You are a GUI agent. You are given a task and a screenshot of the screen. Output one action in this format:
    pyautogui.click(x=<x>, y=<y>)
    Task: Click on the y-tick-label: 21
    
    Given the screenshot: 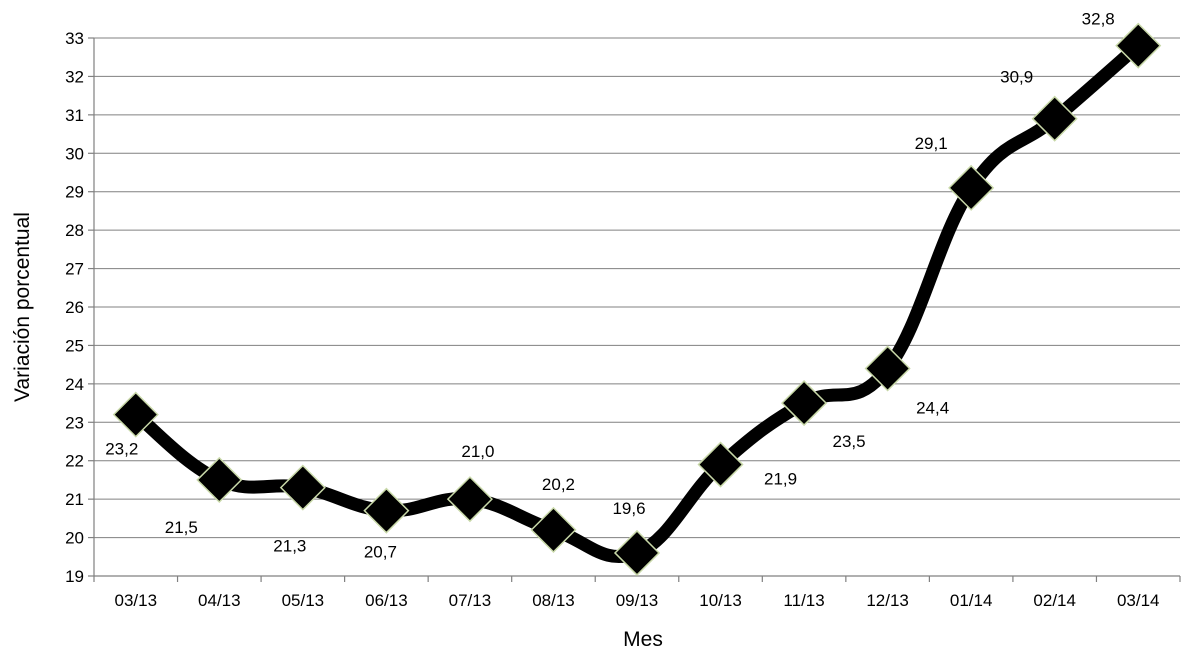 What is the action you would take?
    pyautogui.click(x=74, y=499)
    